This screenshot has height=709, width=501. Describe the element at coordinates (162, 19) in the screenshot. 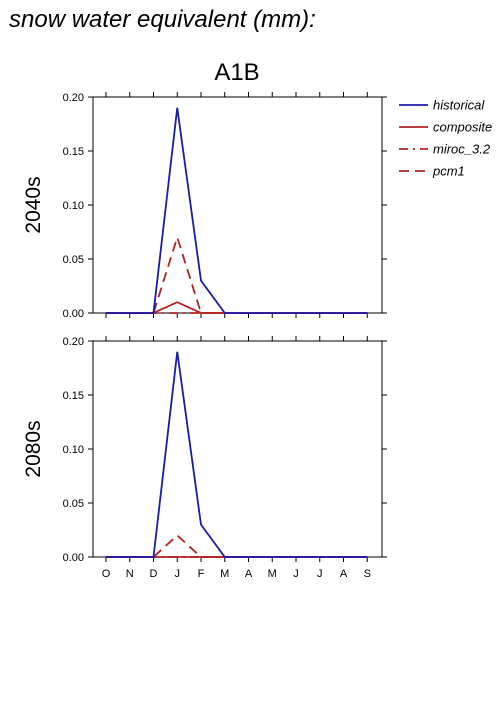

I see `page-title: snow water equivalent (mm):` at that location.